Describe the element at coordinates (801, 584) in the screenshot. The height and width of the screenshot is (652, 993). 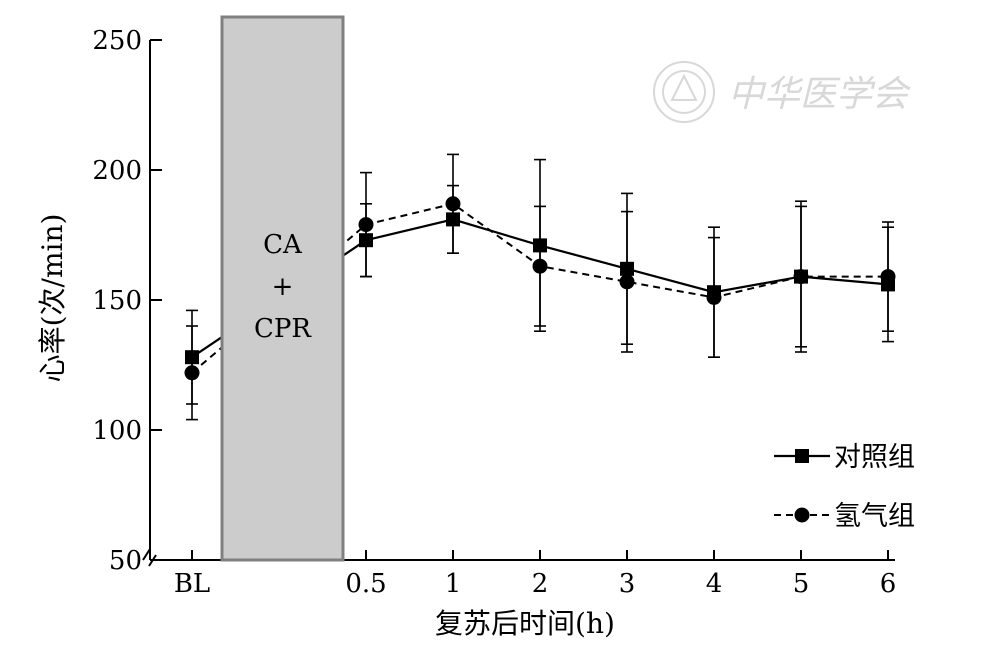
I see `x-tick-label-5: 5` at that location.